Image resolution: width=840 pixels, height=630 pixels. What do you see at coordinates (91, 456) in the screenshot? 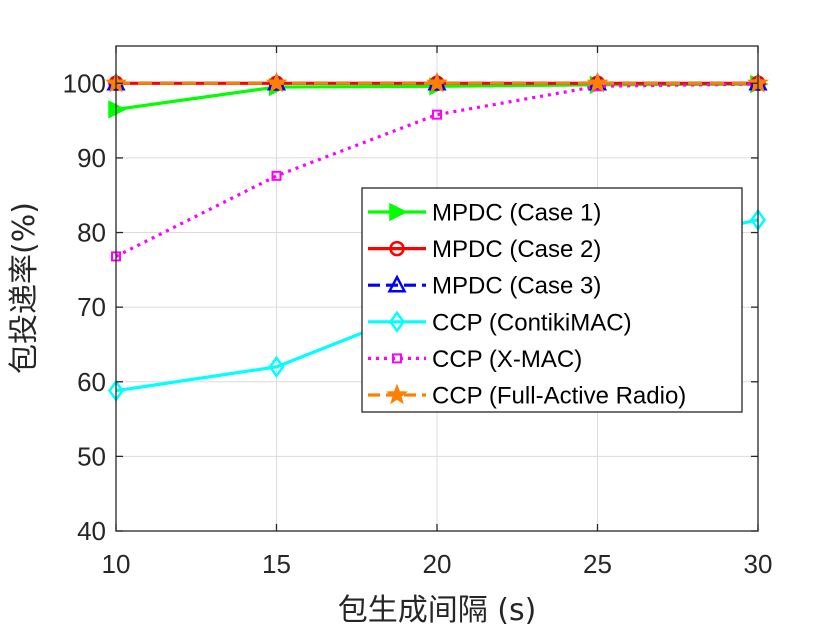
I see `y-tick-label: 50` at bounding box center [91, 456].